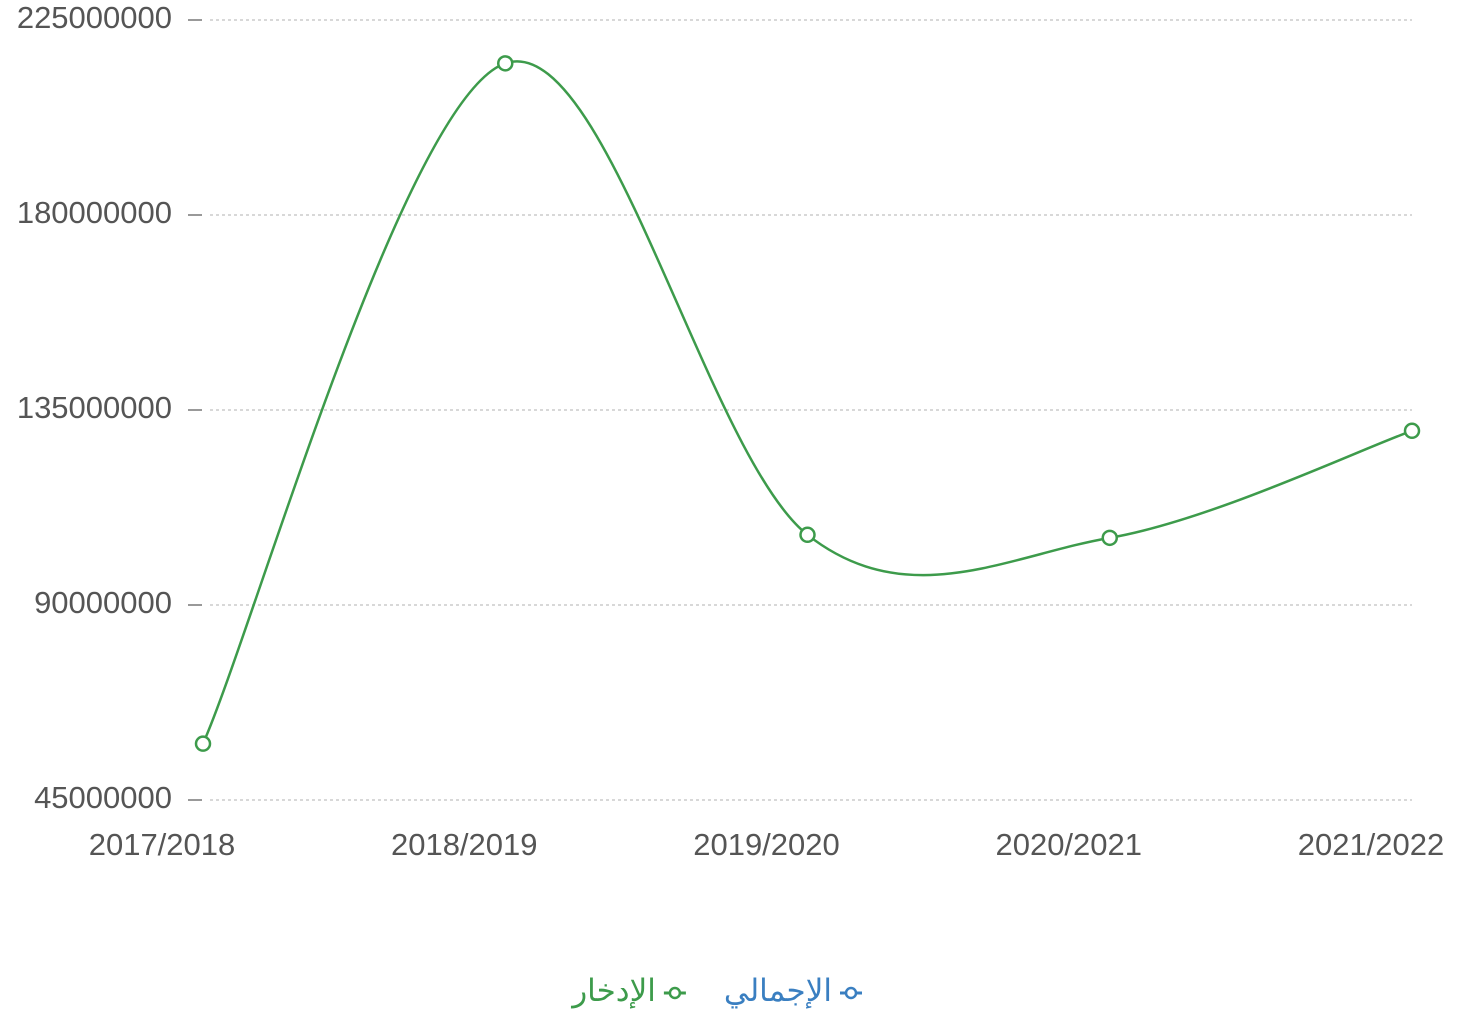  Describe the element at coordinates (94, 407) in the screenshot. I see `y-tick-label: 135000000` at that location.